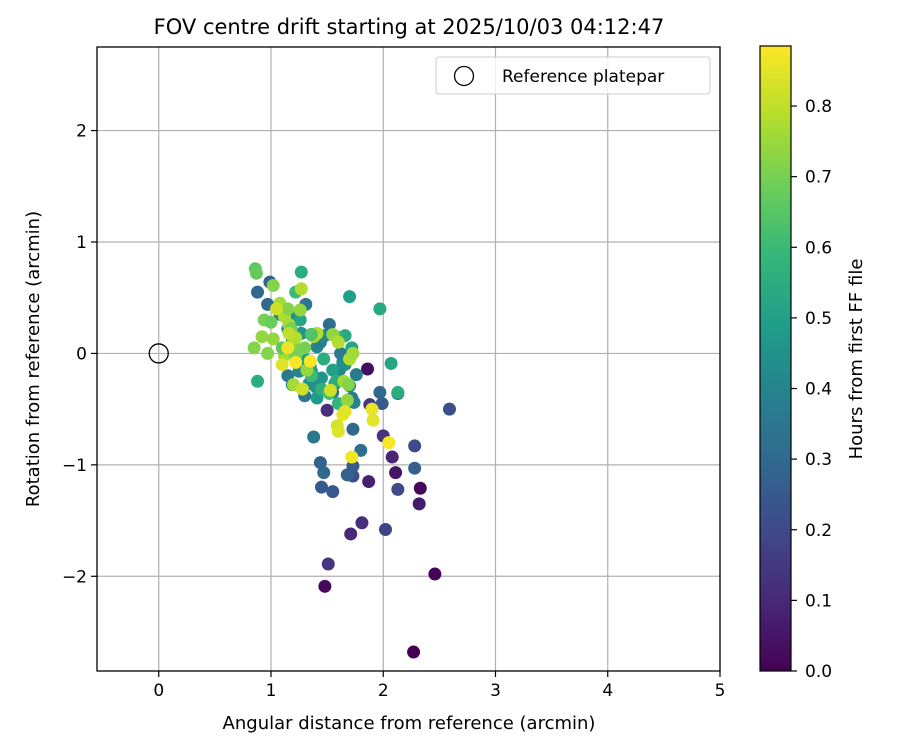  Describe the element at coordinates (818, 319) in the screenshot. I see `colorbar-tick-label: 0.5` at that location.